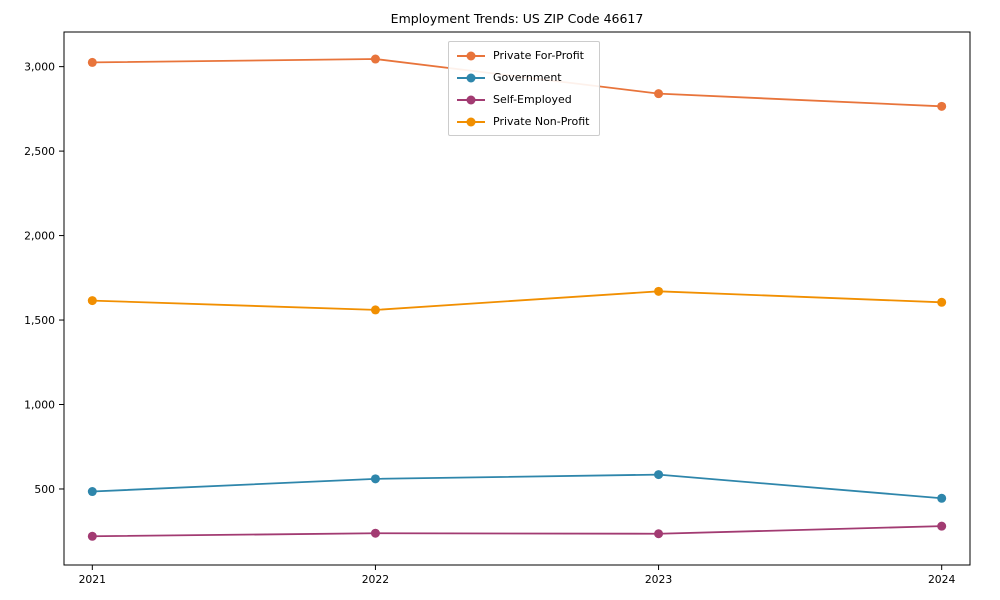 This screenshot has width=1000, height=600. Describe the element at coordinates (39, 235) in the screenshot. I see `y-axis-tick-label: 2,000` at that location.